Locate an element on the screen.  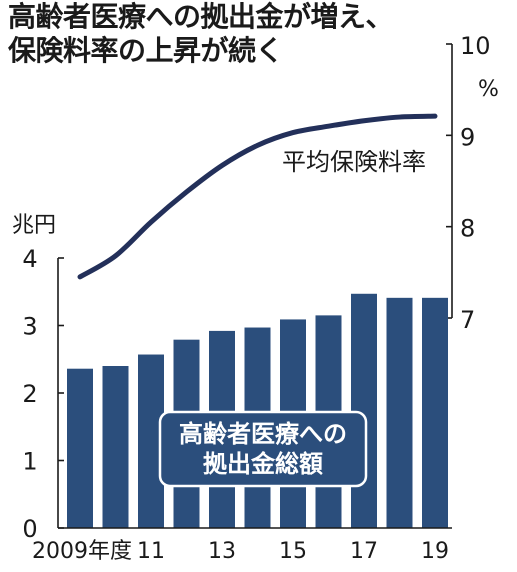
left-tick-label: 2 is located at coordinates (29, 394).